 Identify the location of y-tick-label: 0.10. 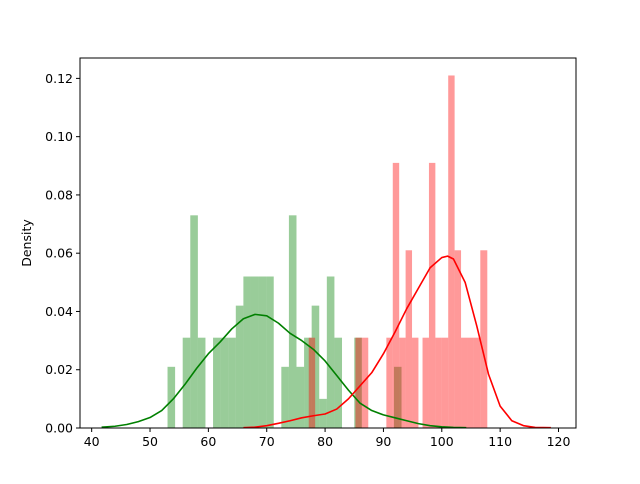
(59, 136).